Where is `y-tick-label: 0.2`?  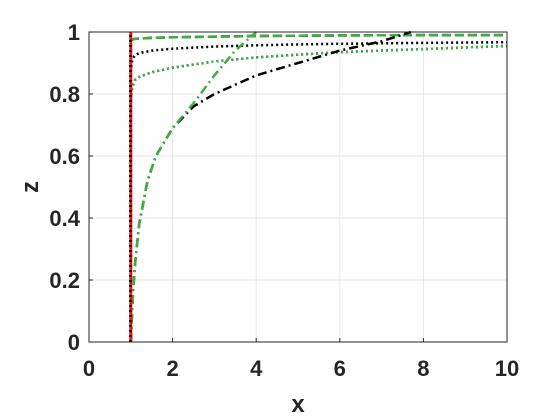 y-tick-label: 0.2 is located at coordinates (64, 280).